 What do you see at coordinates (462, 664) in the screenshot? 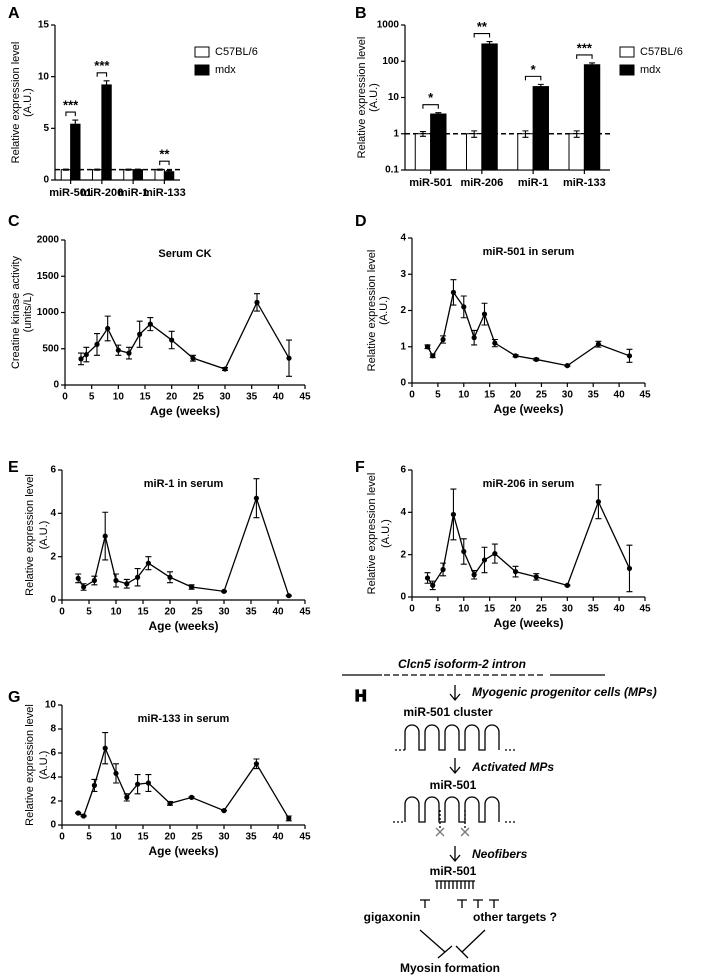
I see `gene-label: Clcn5 isoform-2 intron` at bounding box center [462, 664].